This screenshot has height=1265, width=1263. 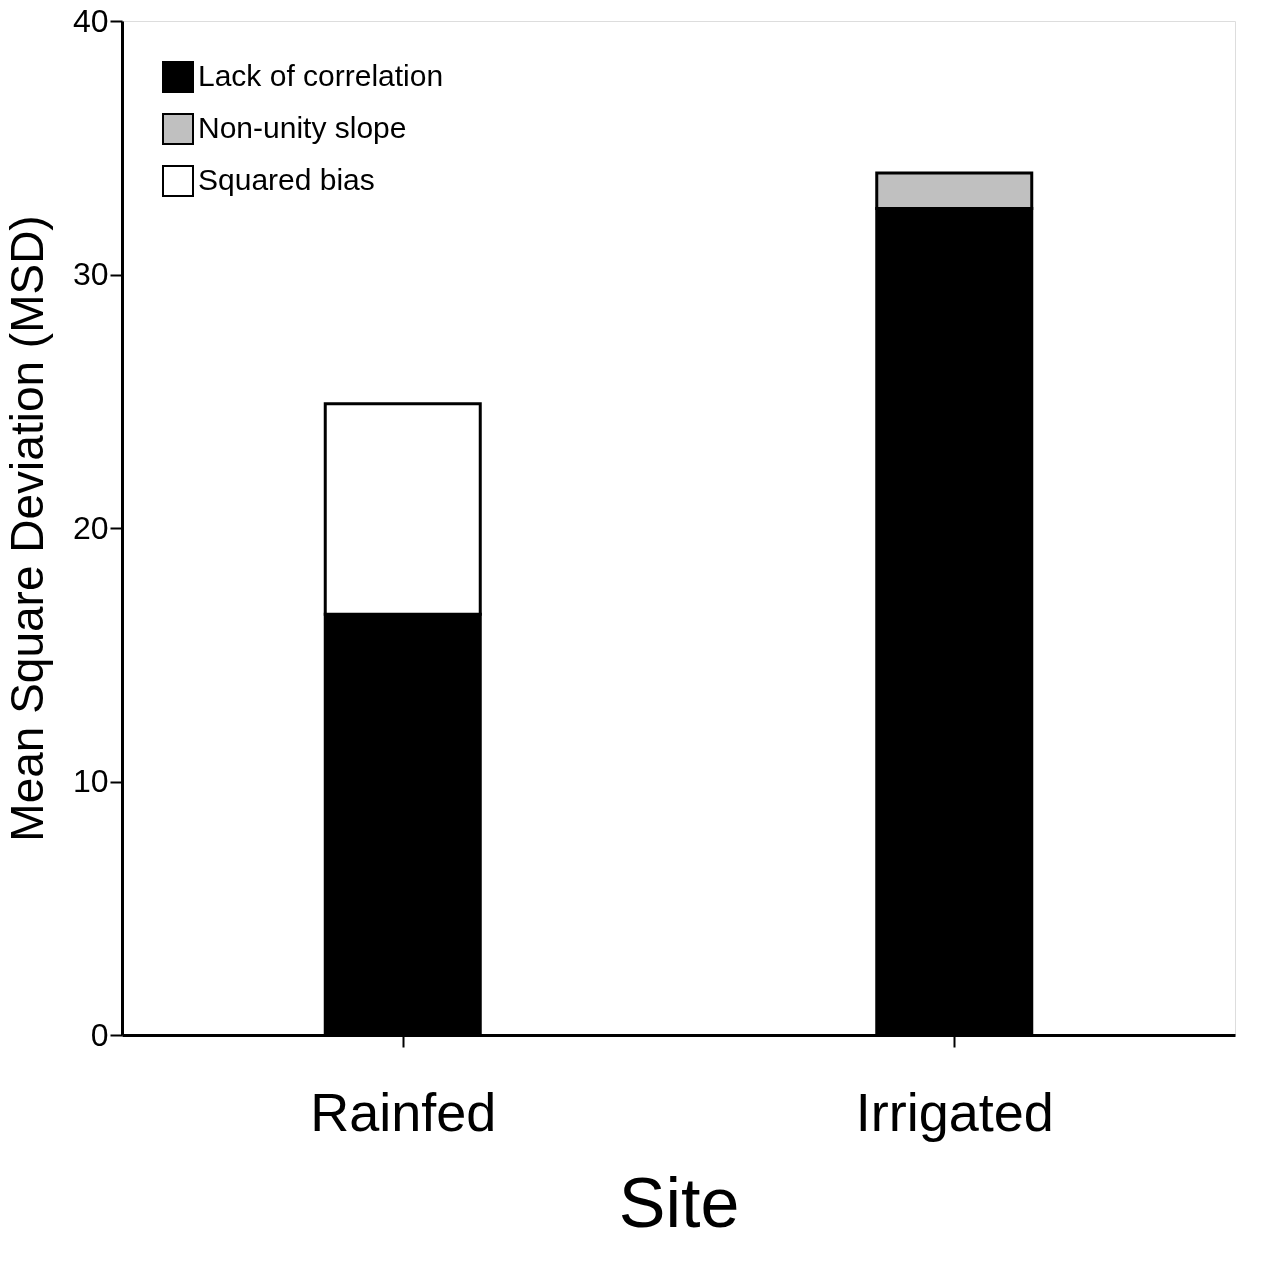 What do you see at coordinates (99, 1034) in the screenshot?
I see `y-tick-label: 0` at bounding box center [99, 1034].